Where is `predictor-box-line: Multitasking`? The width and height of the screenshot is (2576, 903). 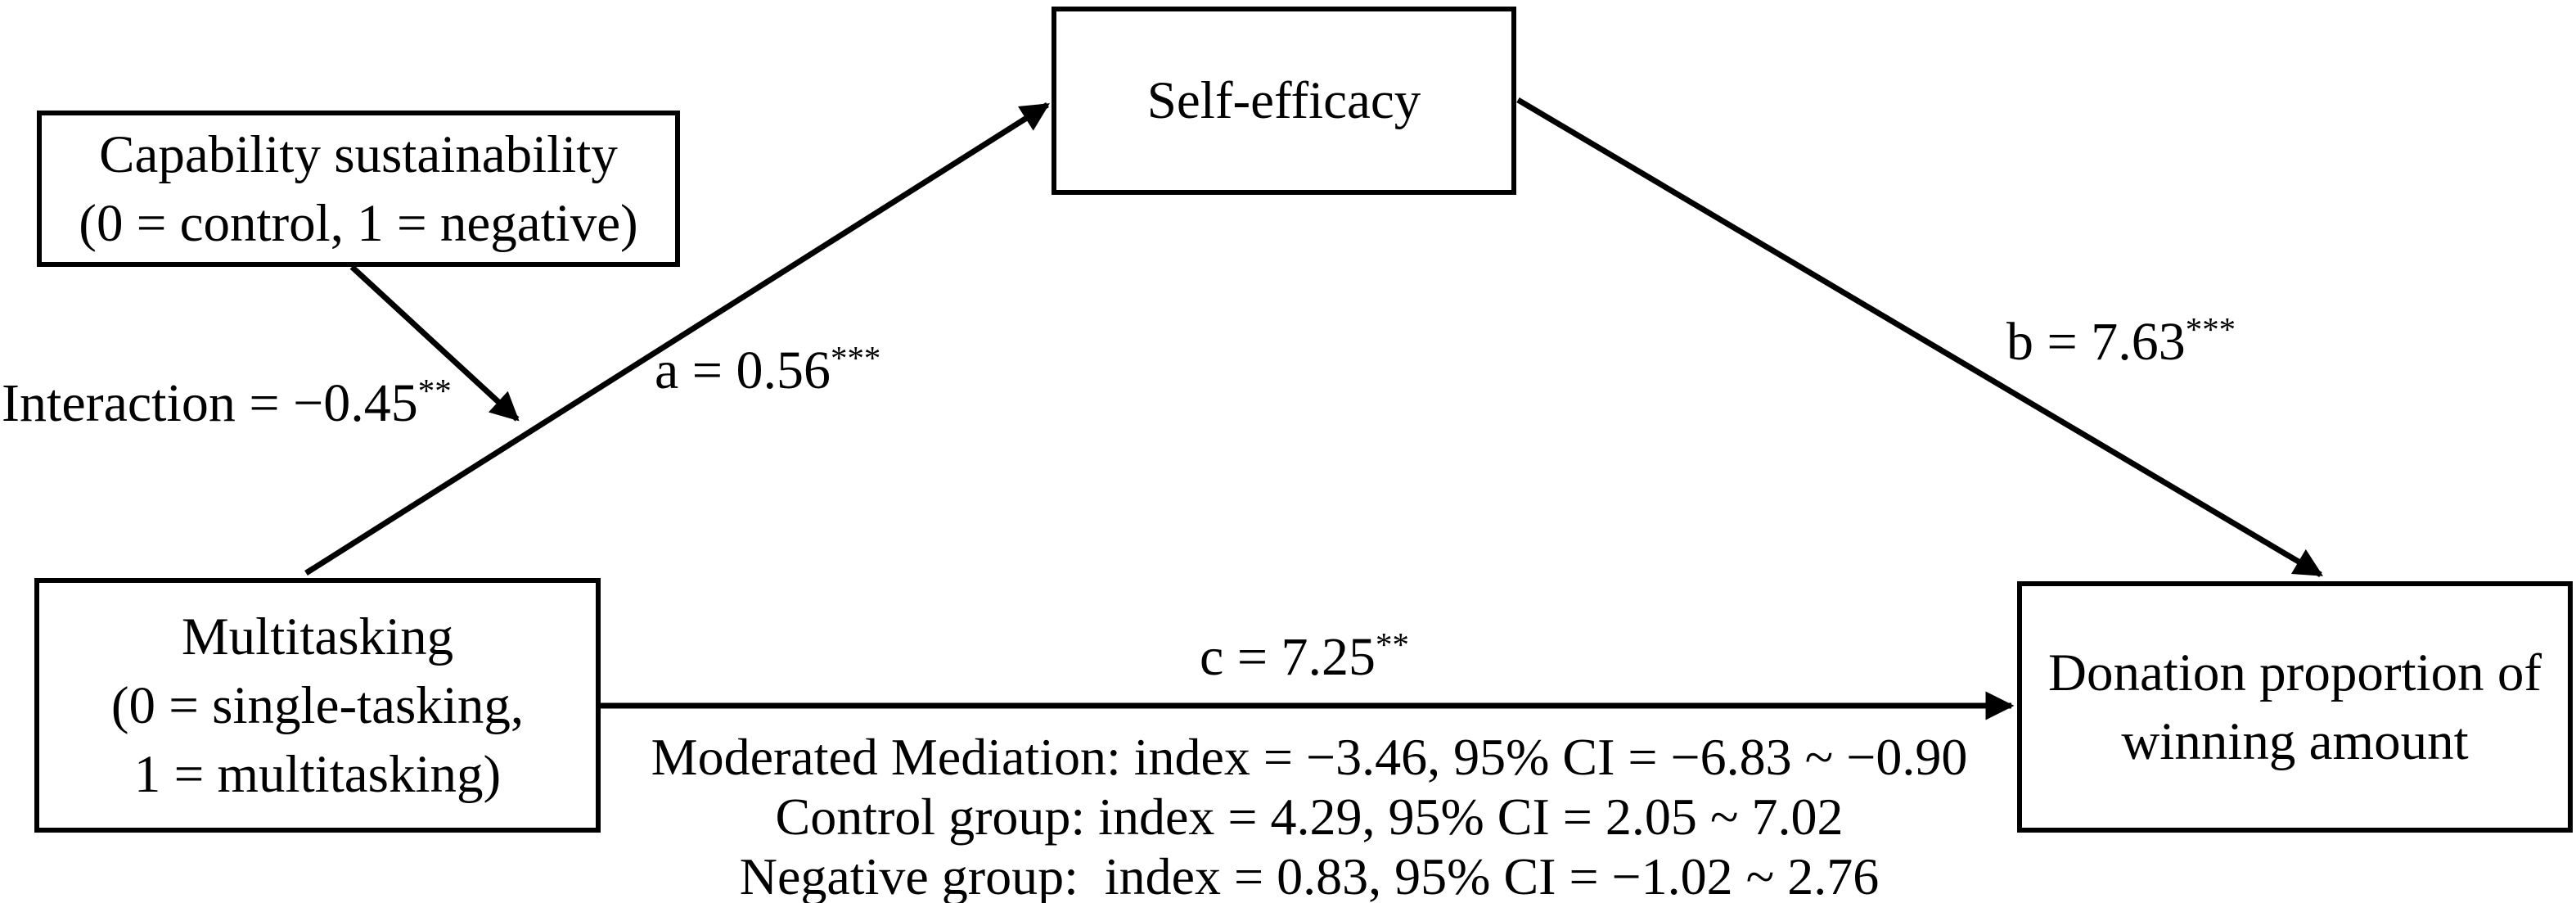
predictor-box-line: Multitasking is located at coordinates (317, 636).